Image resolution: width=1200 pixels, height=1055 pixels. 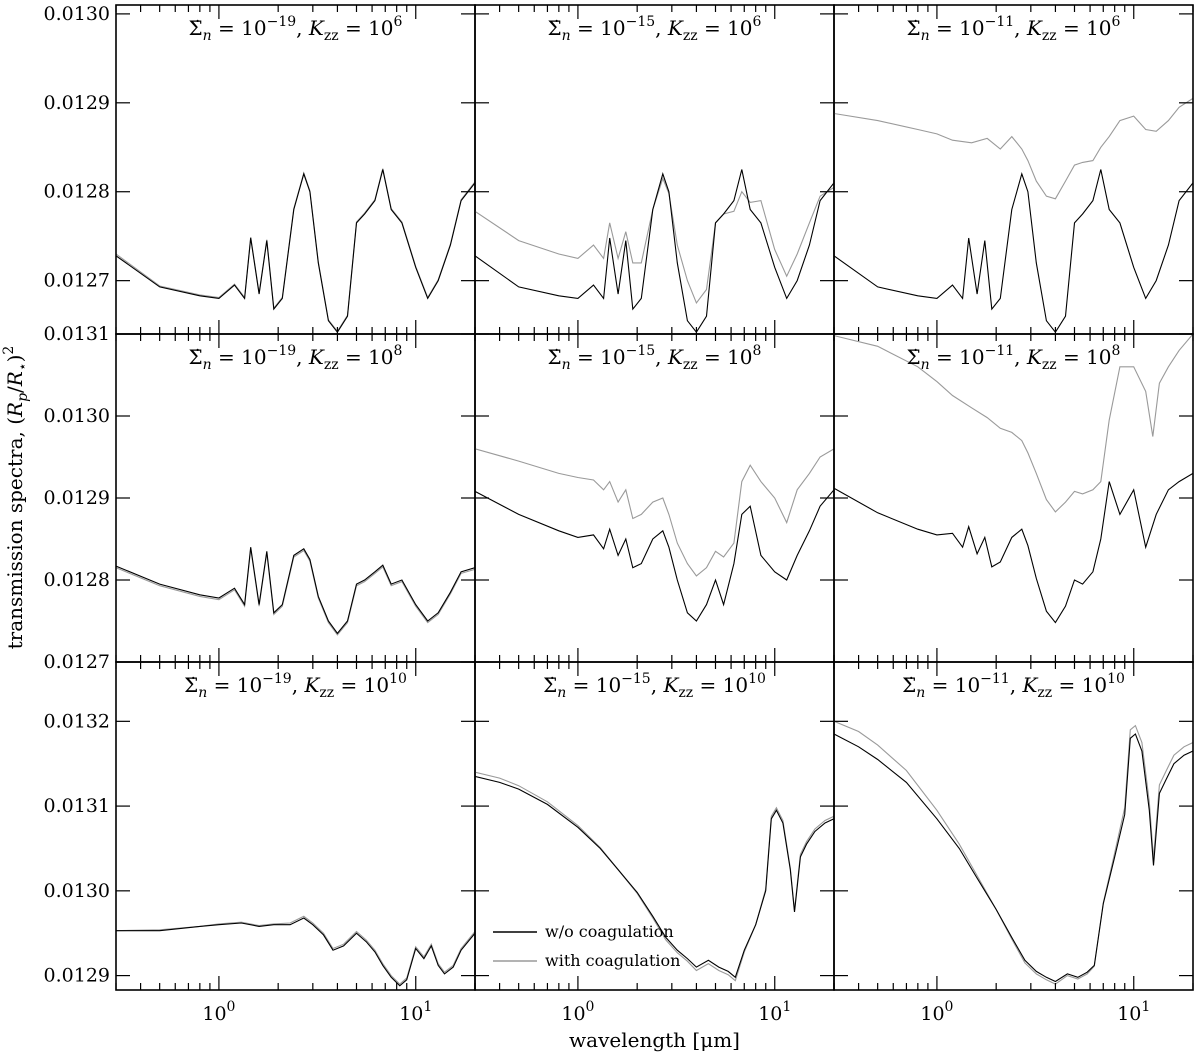 I want to click on panel-r2-c0: Σ̇n = 10−19, Kzz = 1010, so click(x=295, y=826).